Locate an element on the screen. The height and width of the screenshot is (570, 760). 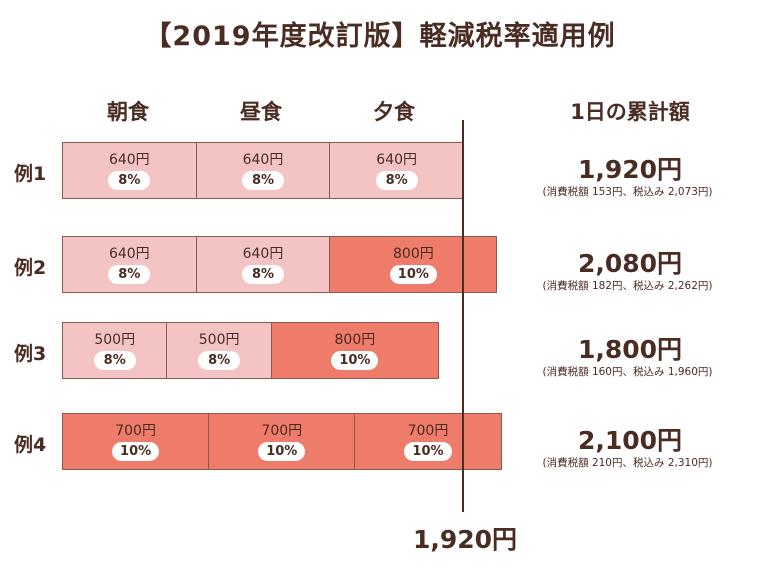
daily-total-value: 2,080円 is located at coordinates (630, 263).